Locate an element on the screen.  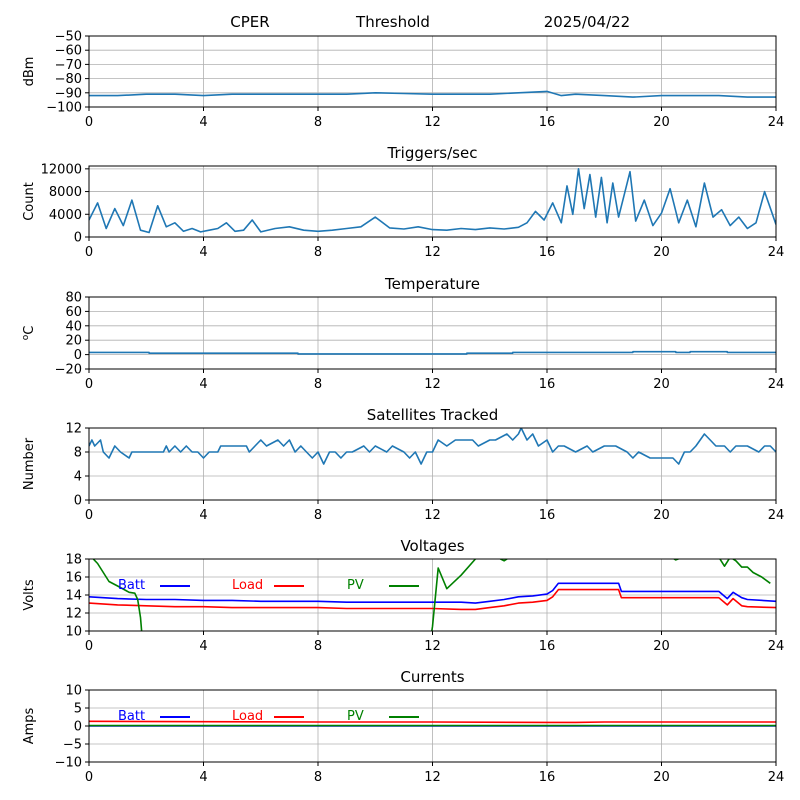
chart-title: Currents is located at coordinates (432, 677).